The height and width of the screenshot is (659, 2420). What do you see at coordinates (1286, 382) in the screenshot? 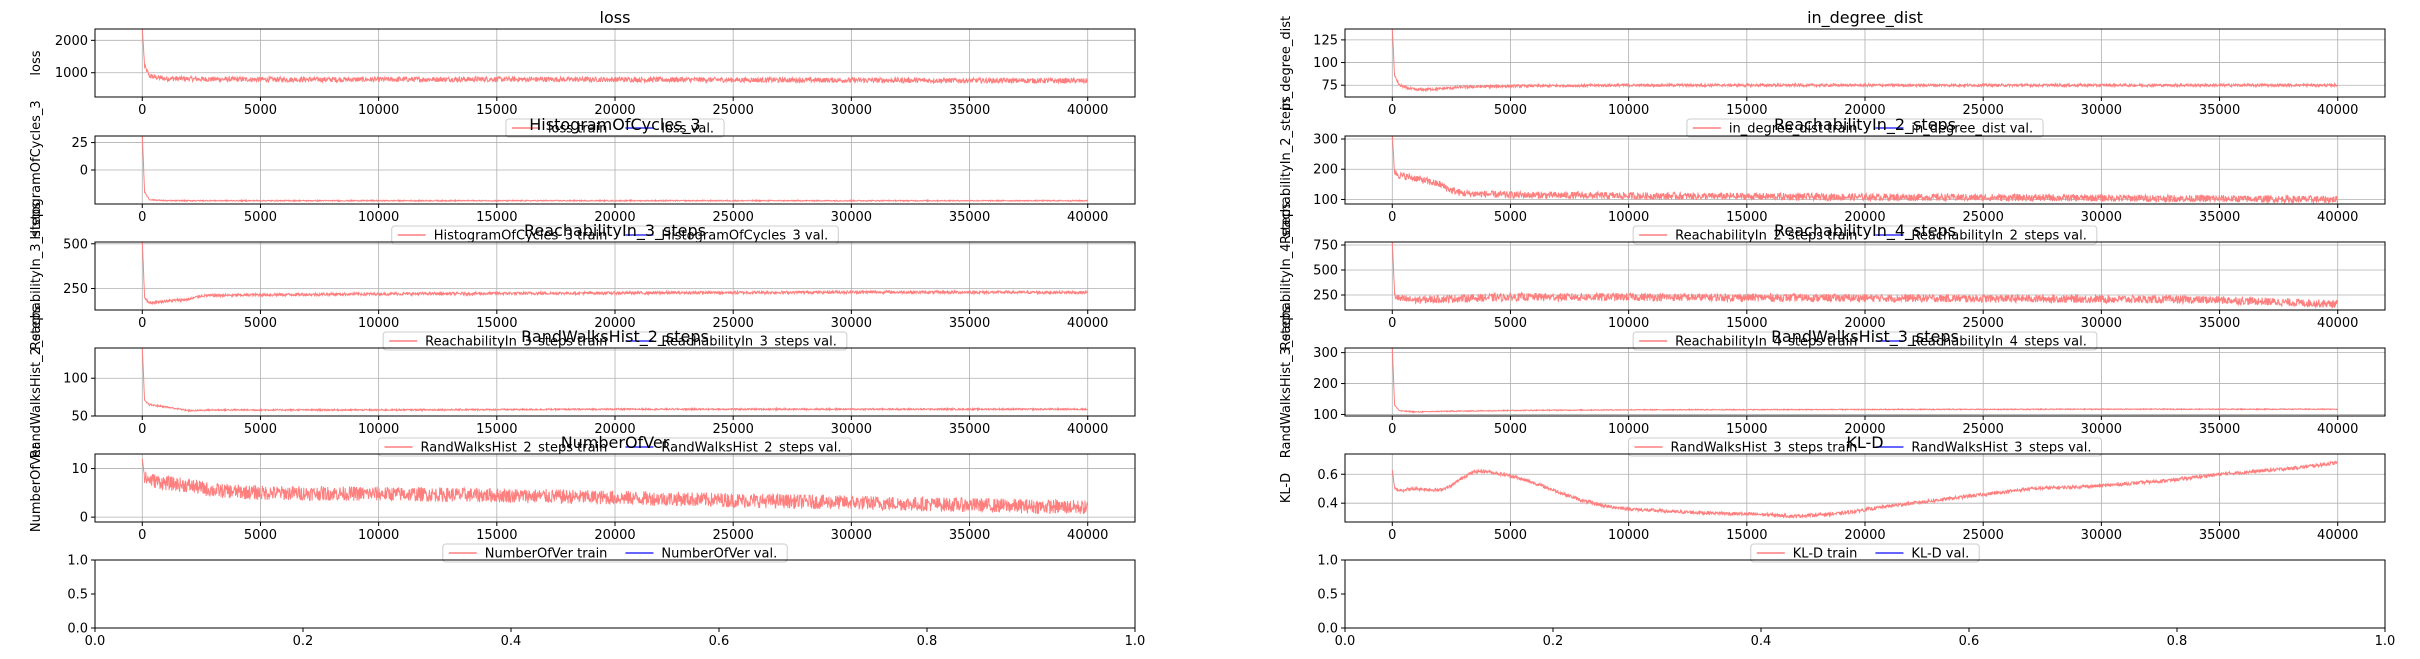
I see `y-axis-label: RandWalksHist_3_steps` at bounding box center [1286, 382].